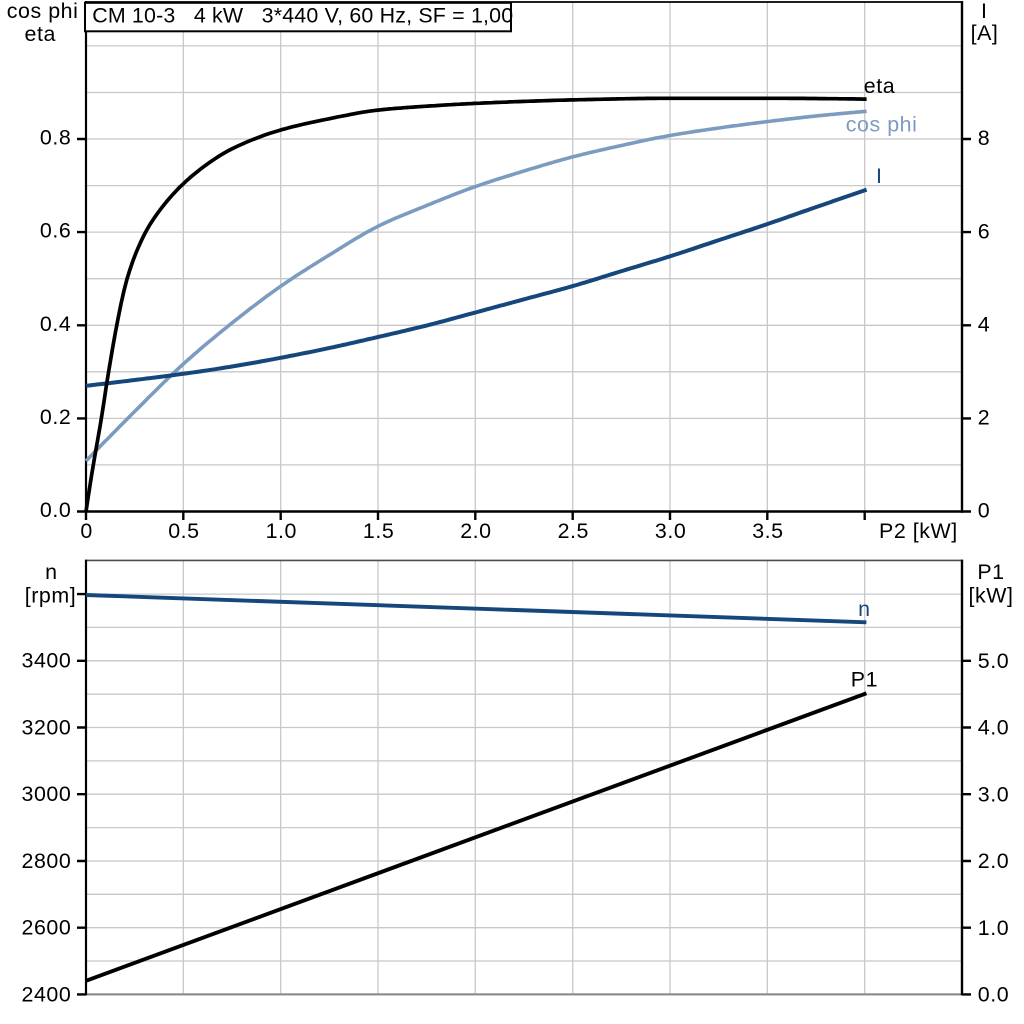 The image size is (1024, 1024). Describe the element at coordinates (984, 231) in the screenshot. I see `svg-text: 6` at that location.